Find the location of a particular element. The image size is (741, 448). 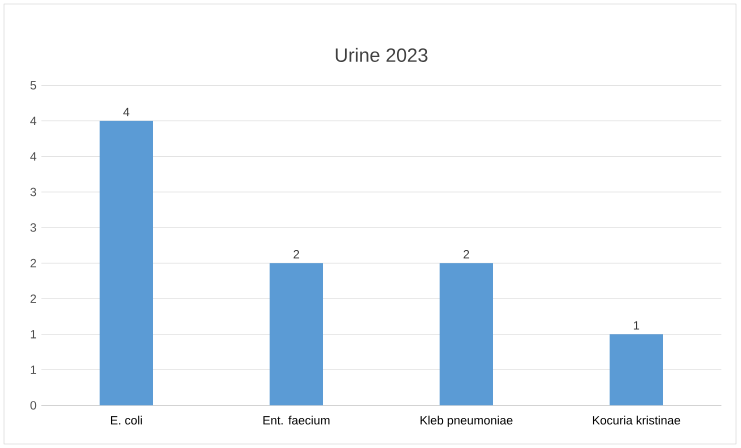

data-label: 4 is located at coordinates (126, 112).